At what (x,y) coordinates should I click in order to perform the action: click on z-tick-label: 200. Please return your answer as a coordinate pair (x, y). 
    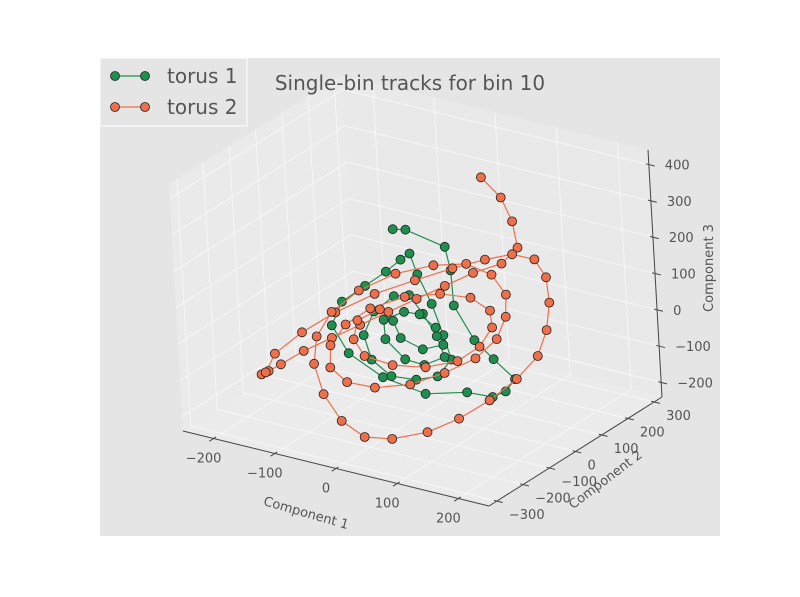
    Looking at the image, I should click on (681, 238).